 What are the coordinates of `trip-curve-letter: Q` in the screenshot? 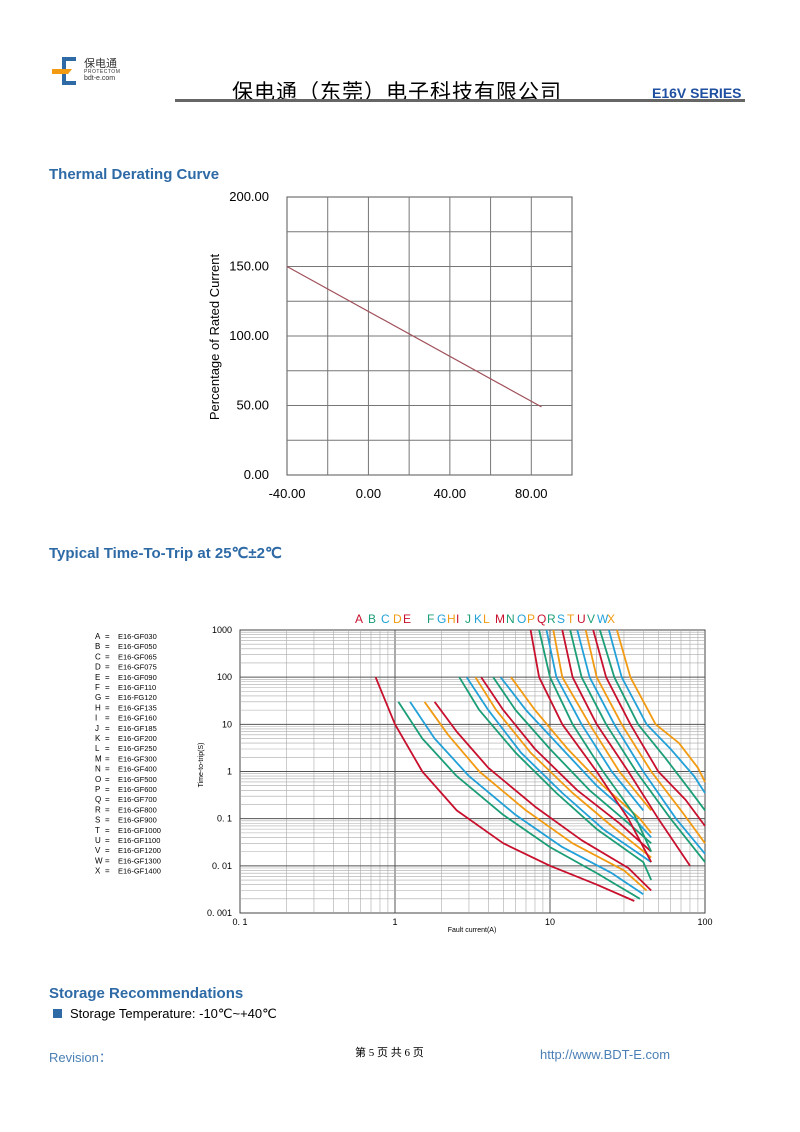 It's located at (541, 619).